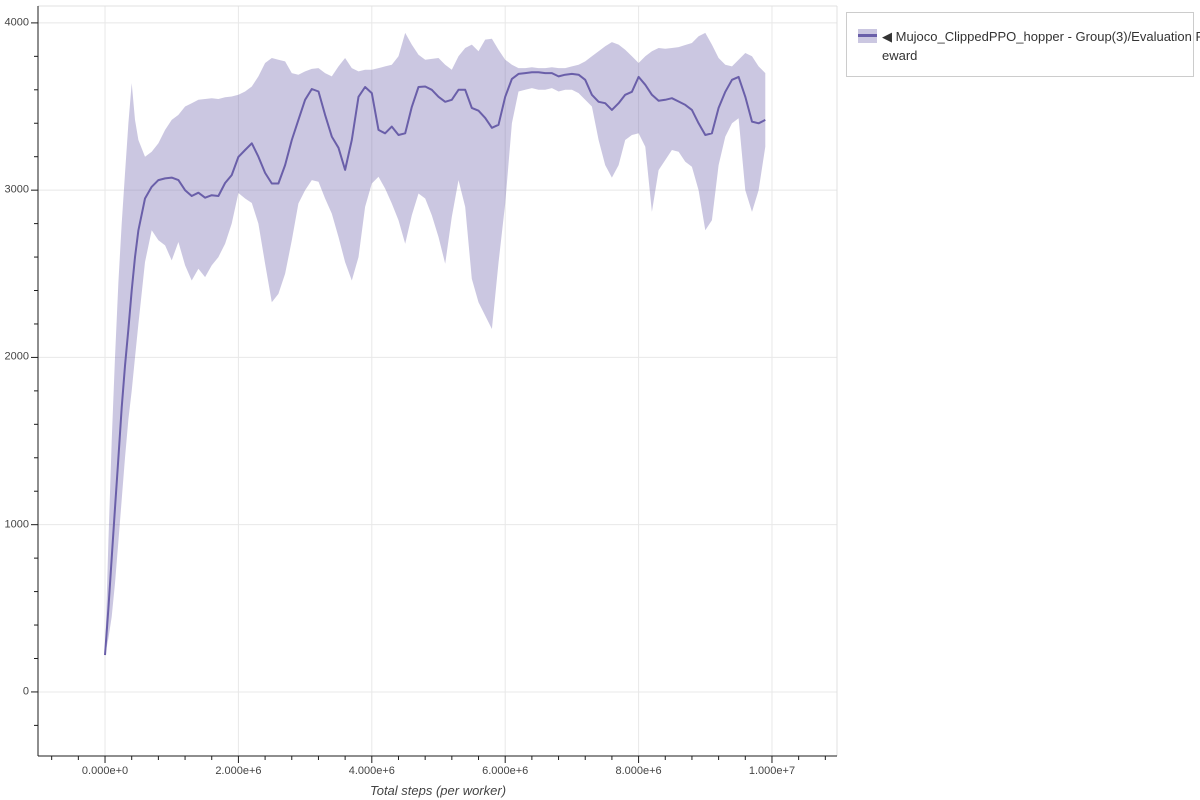 The height and width of the screenshot is (800, 1200). I want to click on y-tick-label: 0, so click(25, 691).